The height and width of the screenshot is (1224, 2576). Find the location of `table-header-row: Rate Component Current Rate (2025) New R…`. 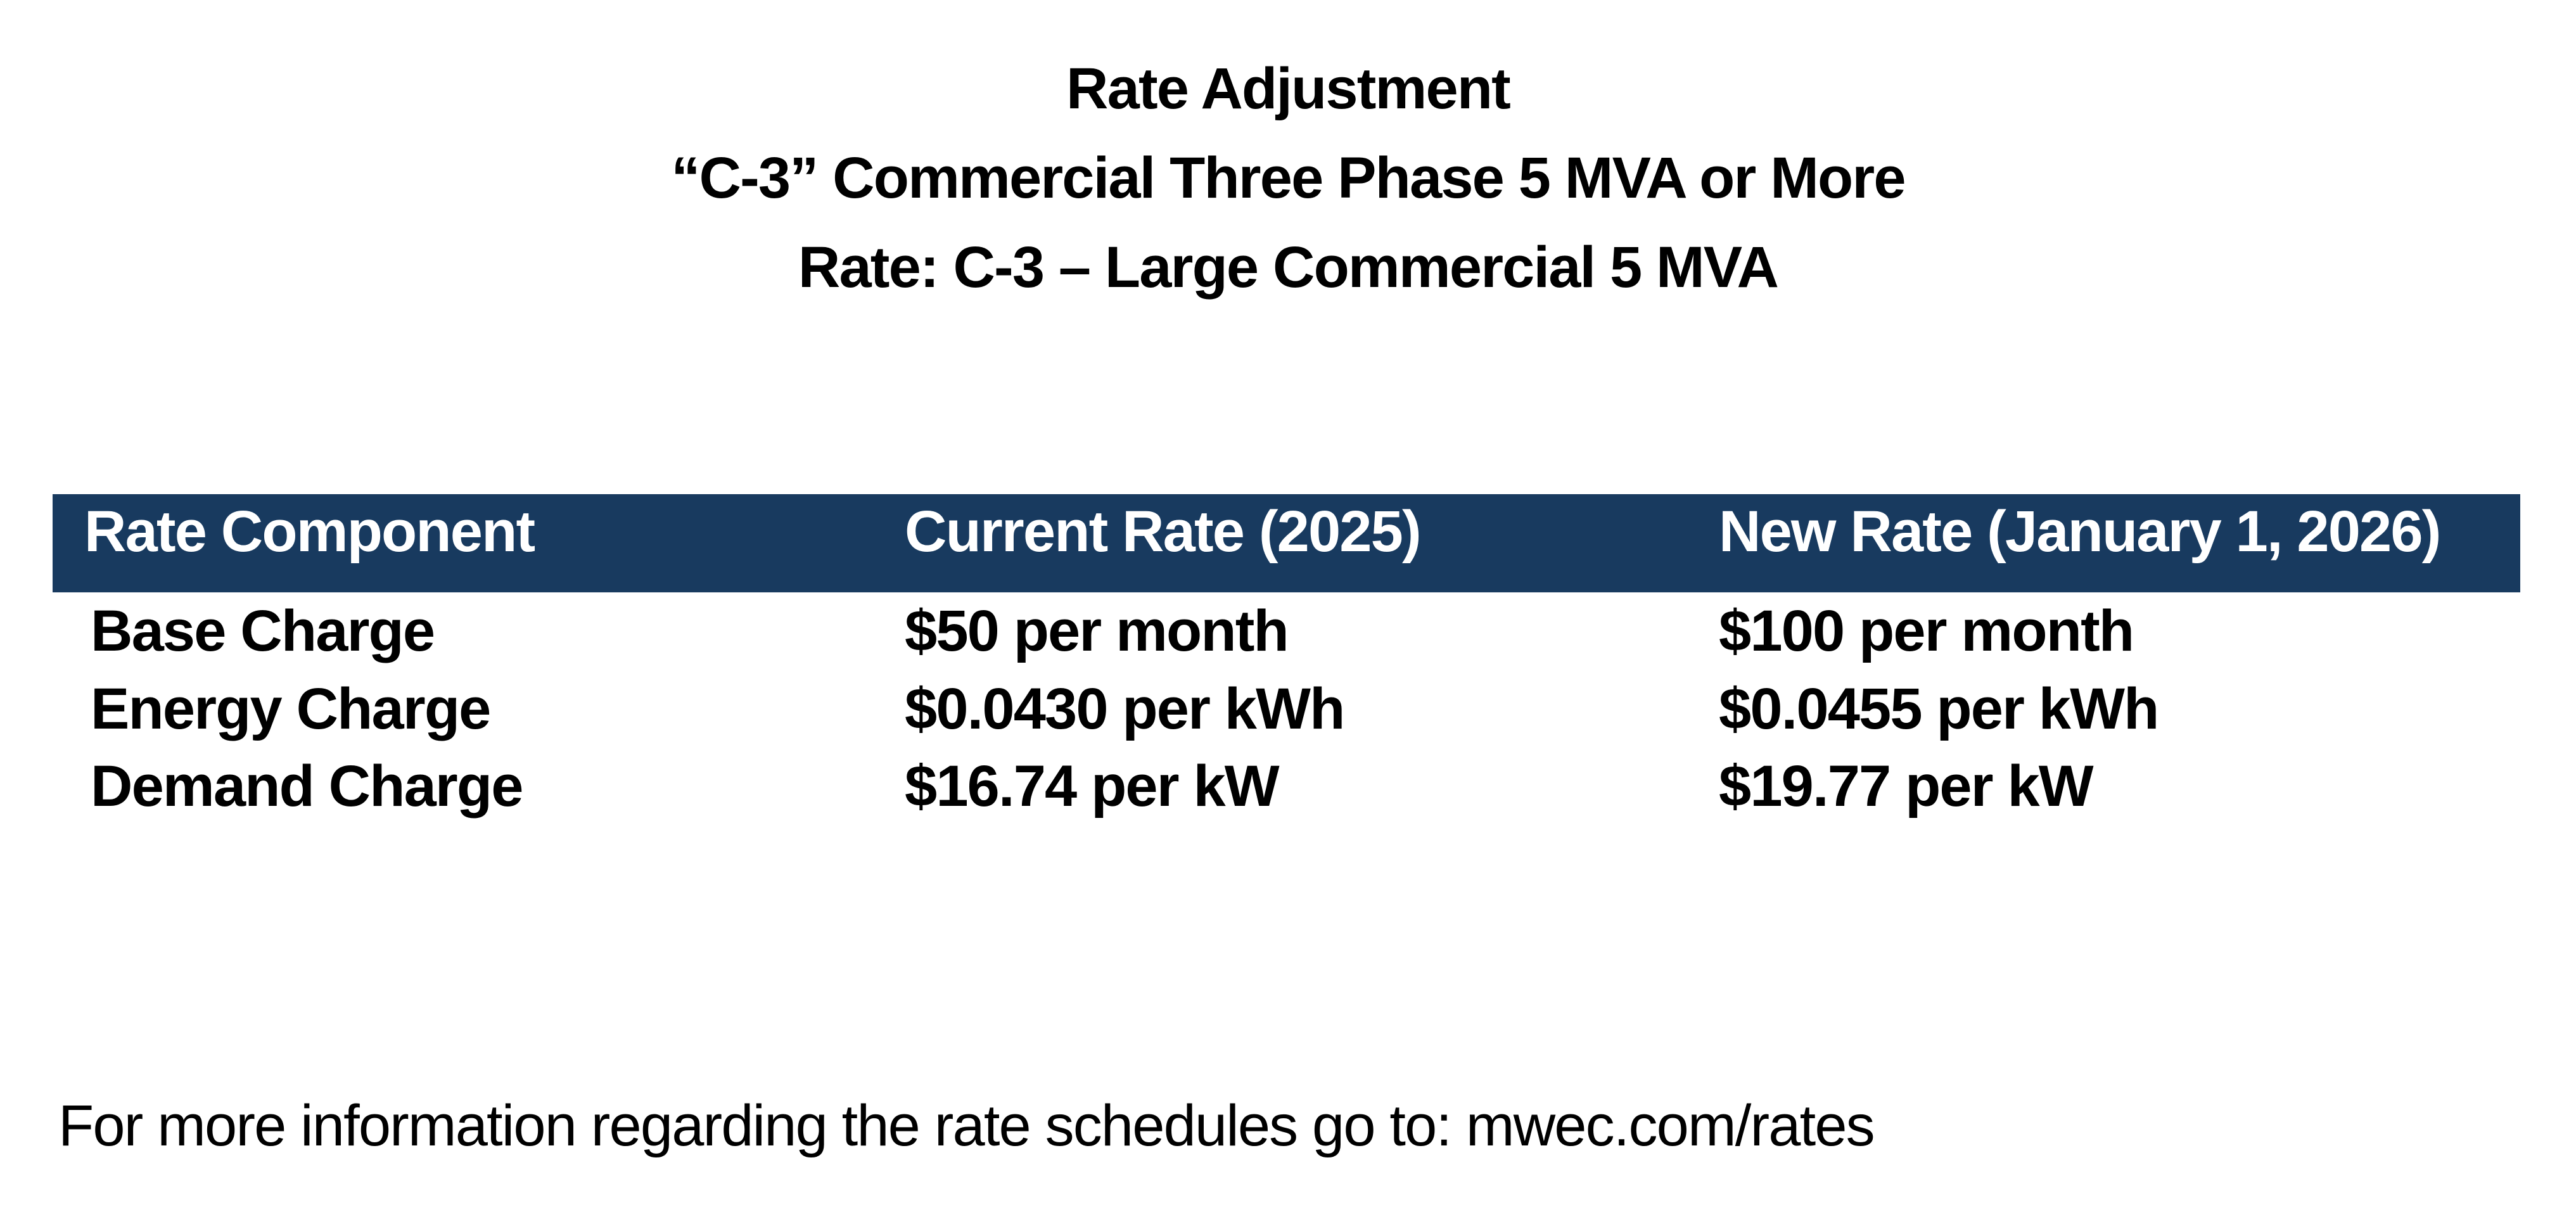

table-header-row: Rate Component Current Rate (2025) New R… is located at coordinates (1286, 543).